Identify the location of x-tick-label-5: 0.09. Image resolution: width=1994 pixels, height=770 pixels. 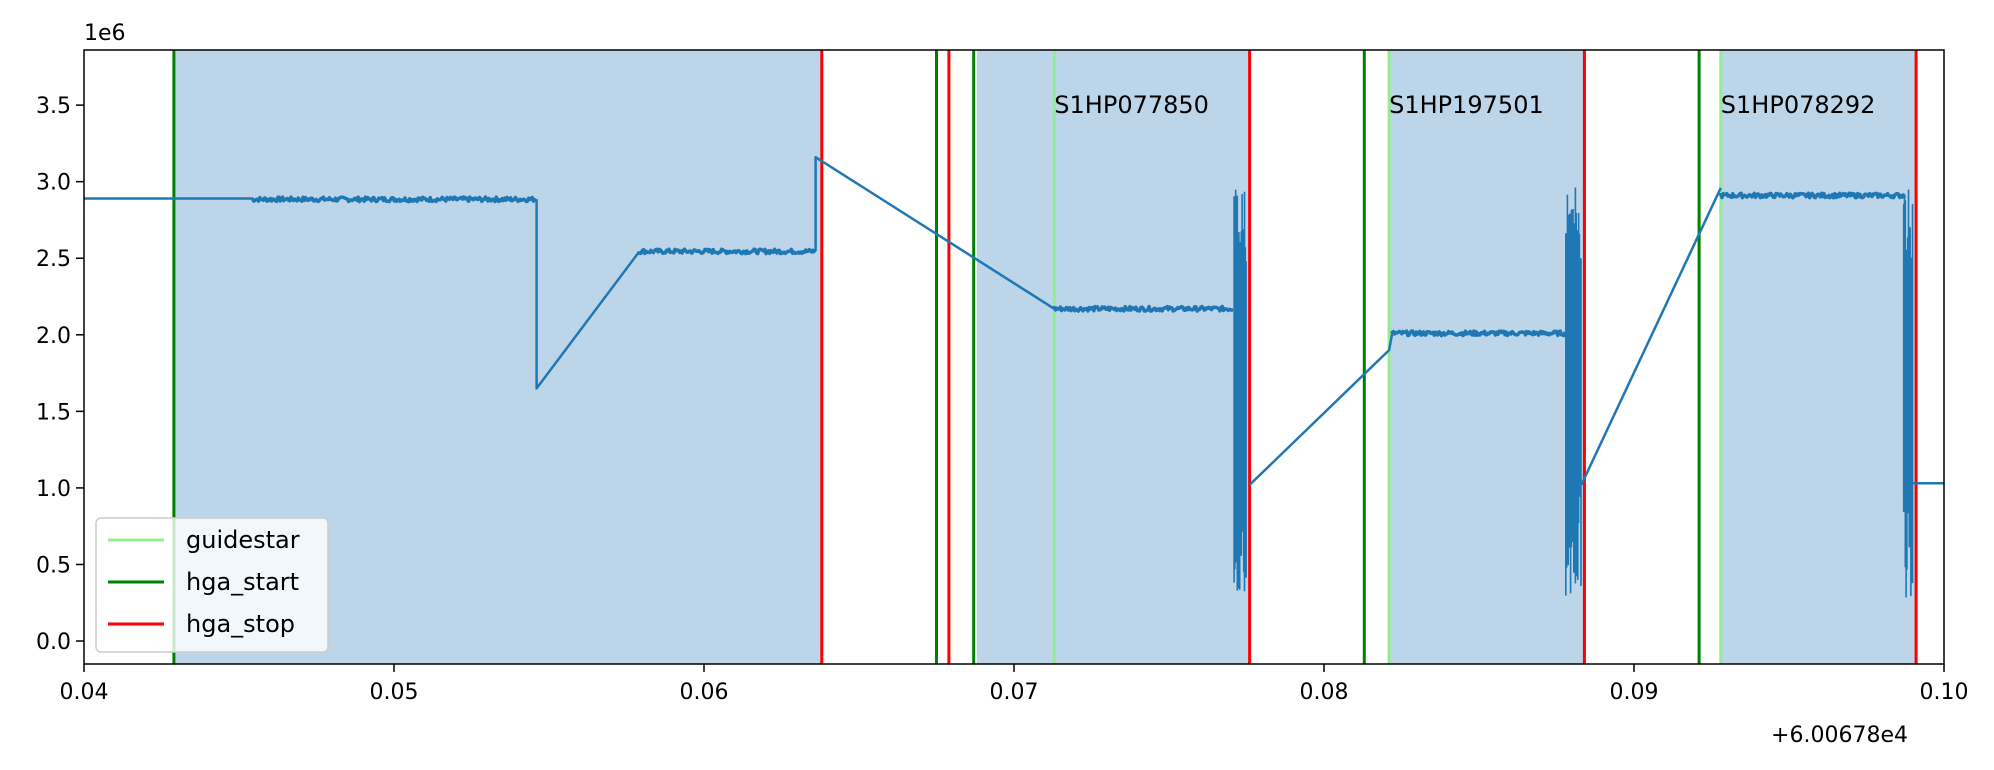
(1634, 692).